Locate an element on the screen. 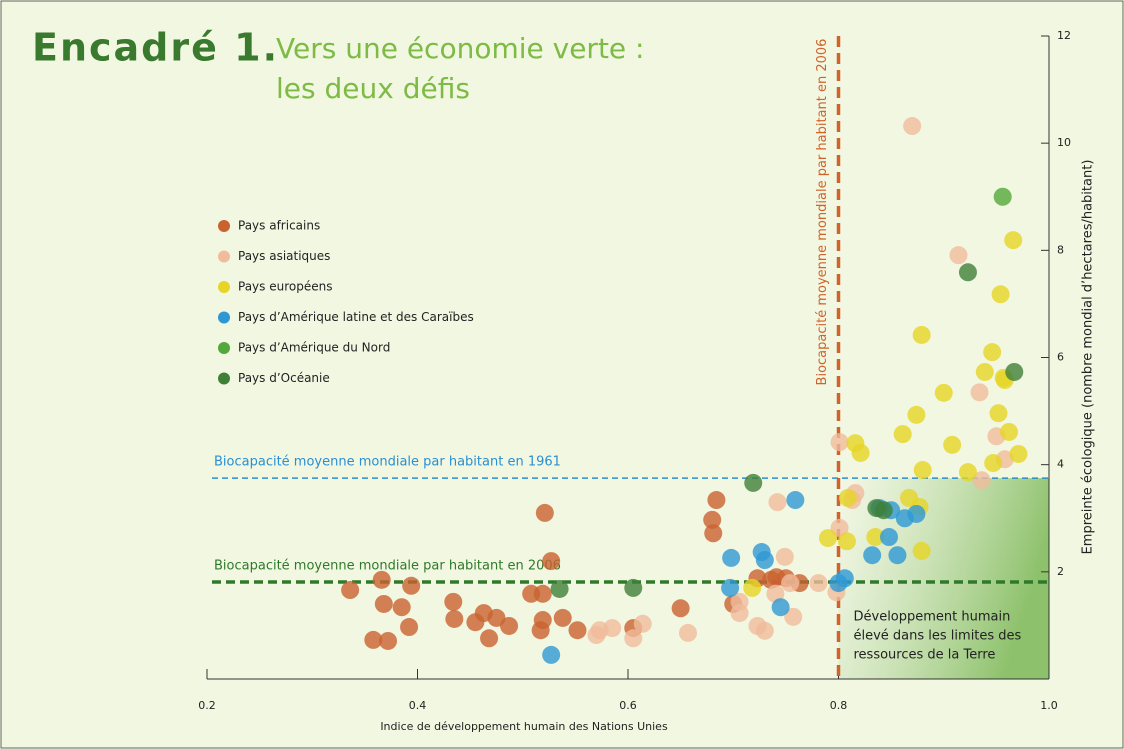 The height and width of the screenshot is (749, 1124). legend-label: Pays européens is located at coordinates (285, 287).